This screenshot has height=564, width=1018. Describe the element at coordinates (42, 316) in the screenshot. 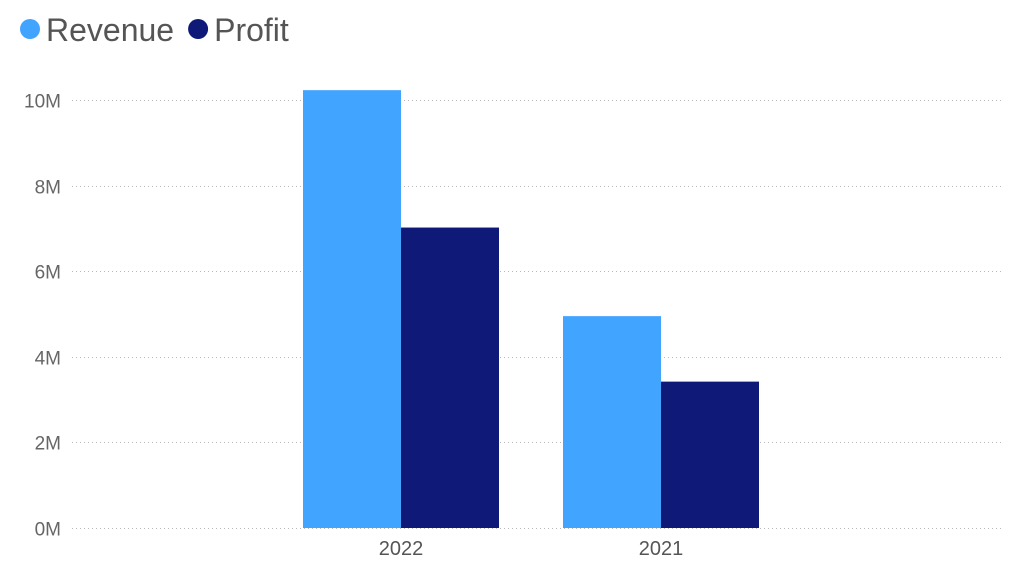

I see `y-axis: 0M 2M 4M 6M 8M 10M` at that location.